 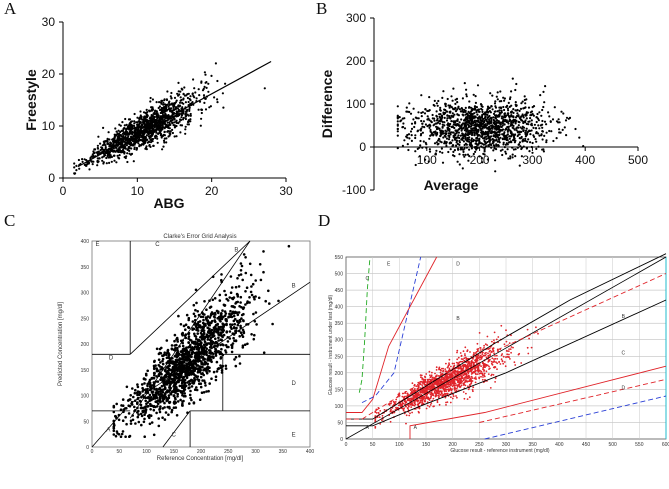 What do you see at coordinates (201, 344) in the screenshot?
I see `panel-c-frame` at bounding box center [201, 344].